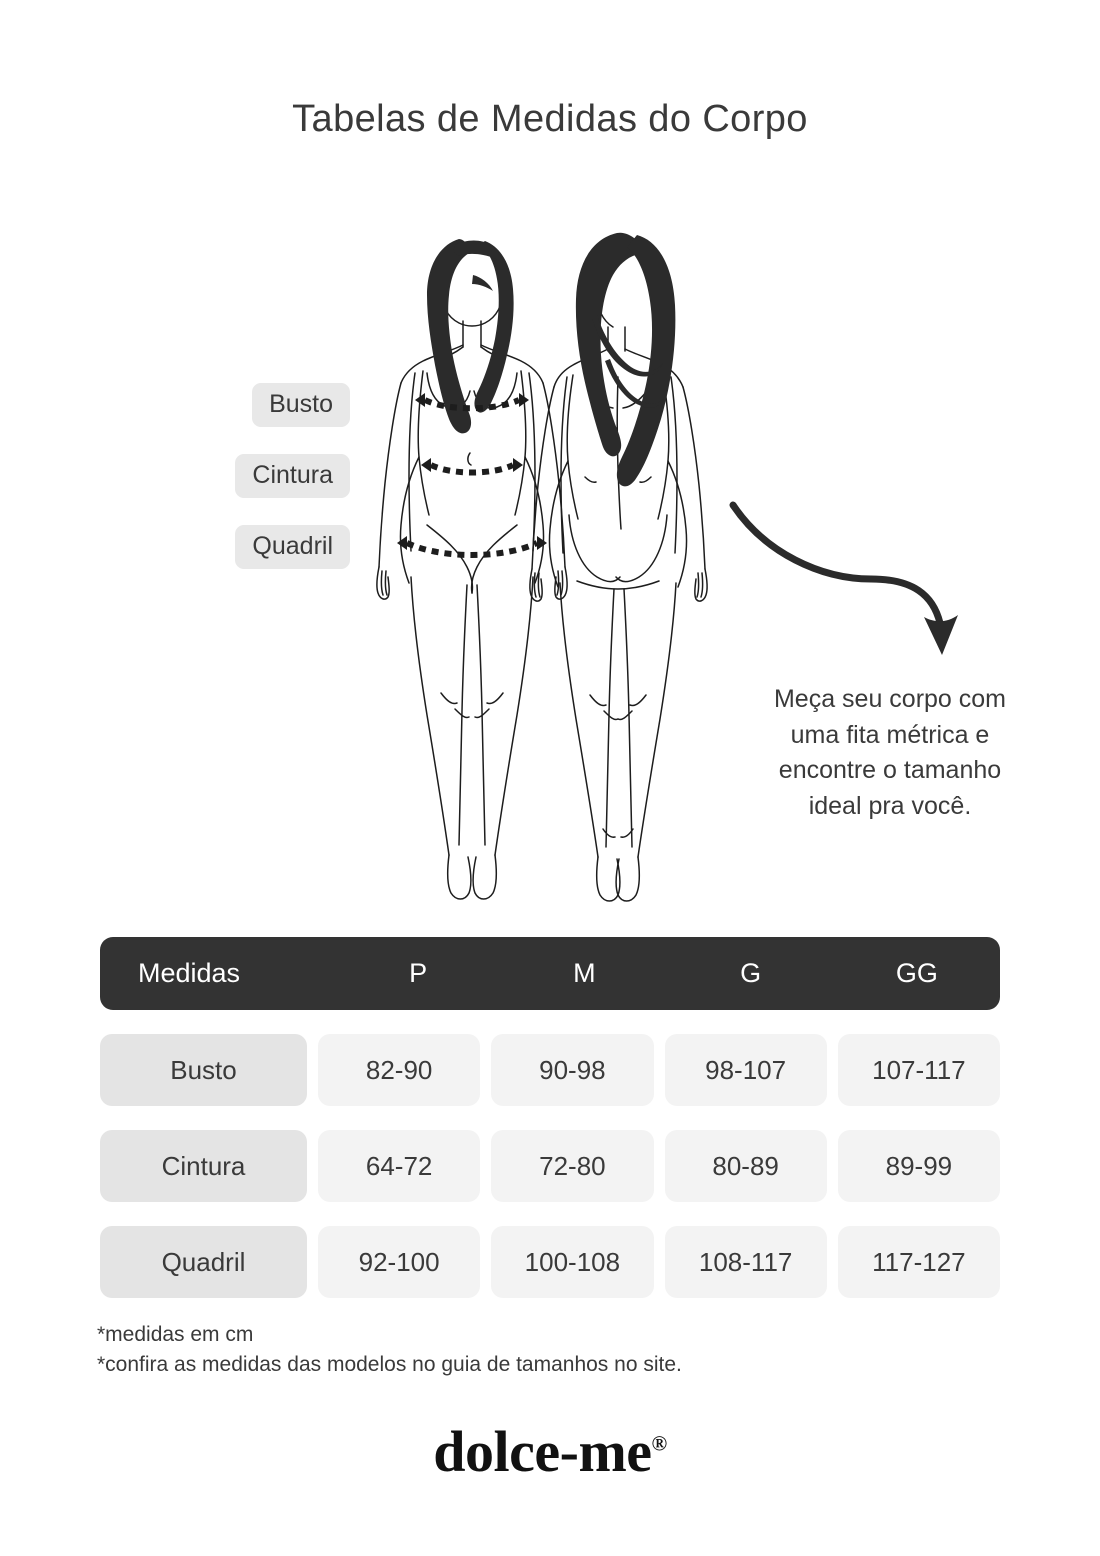 The image size is (1100, 1556). I want to click on table-header-row: Medidas P M G GG, so click(550, 973).